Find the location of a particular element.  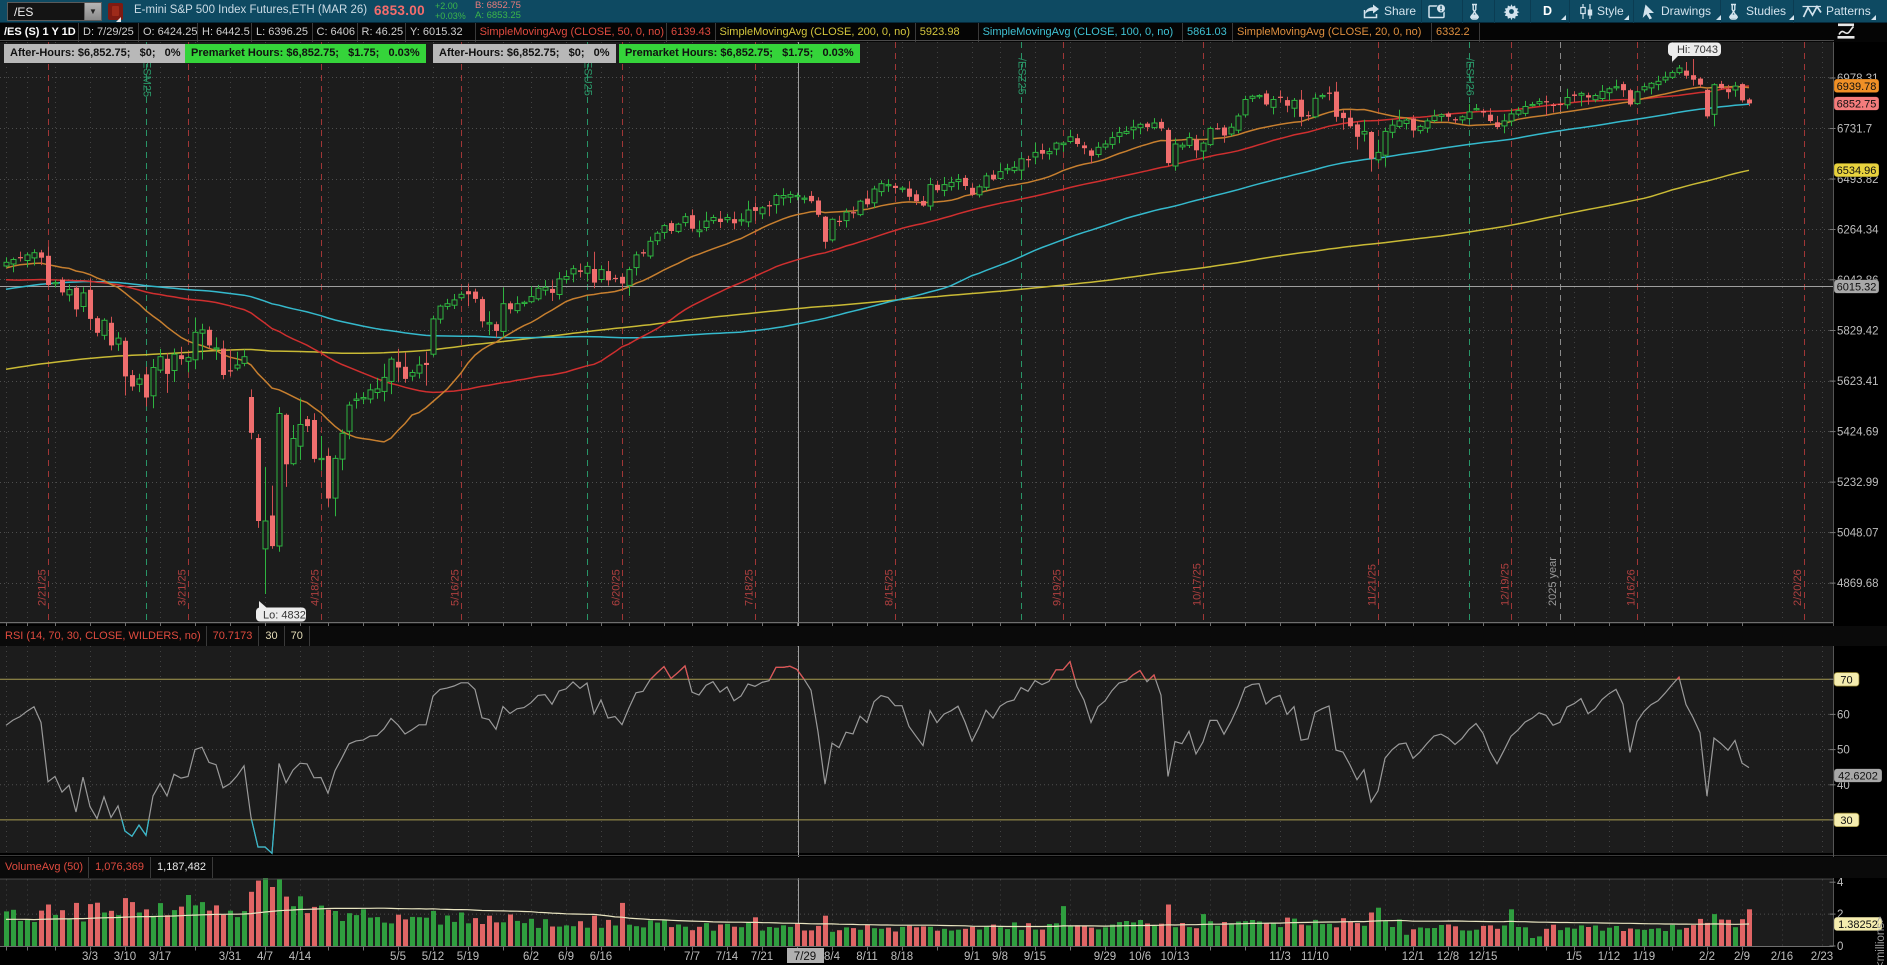

svg-text: 6534.96 is located at coordinates (1857, 171).